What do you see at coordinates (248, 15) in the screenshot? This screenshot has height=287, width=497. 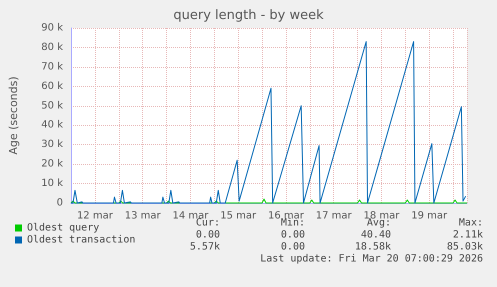 I see `chart-title: query length - by week` at bounding box center [248, 15].